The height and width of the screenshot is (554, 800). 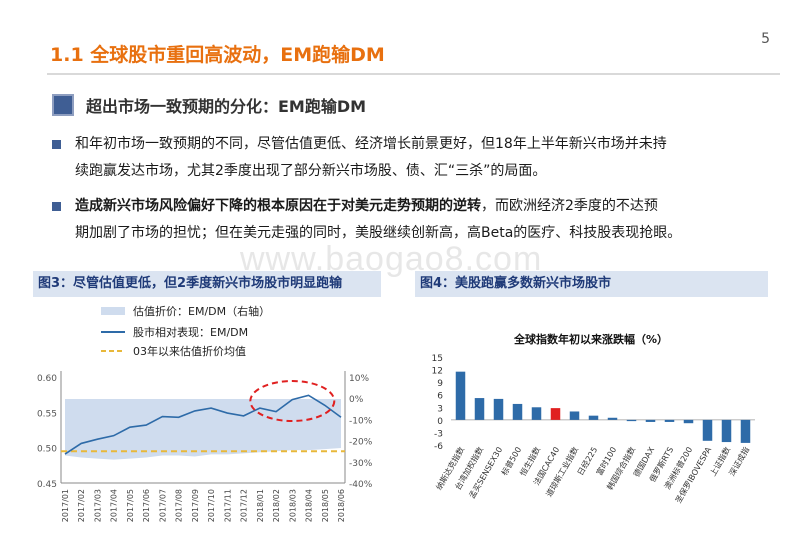 What do you see at coordinates (81, 505) in the screenshot?
I see `x-tick-label: 2017/02` at bounding box center [81, 505].